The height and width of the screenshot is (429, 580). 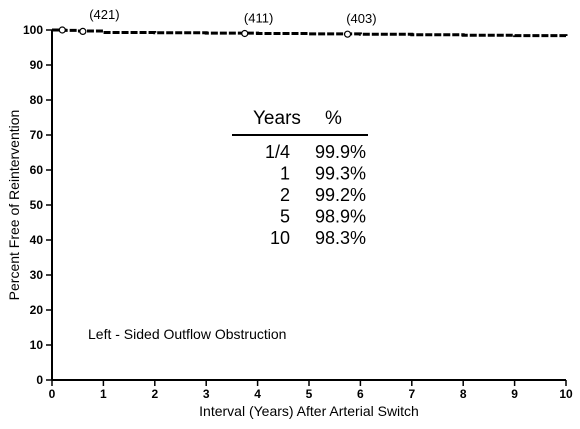 What do you see at coordinates (277, 118) in the screenshot?
I see `inset-header-years: Years` at bounding box center [277, 118].